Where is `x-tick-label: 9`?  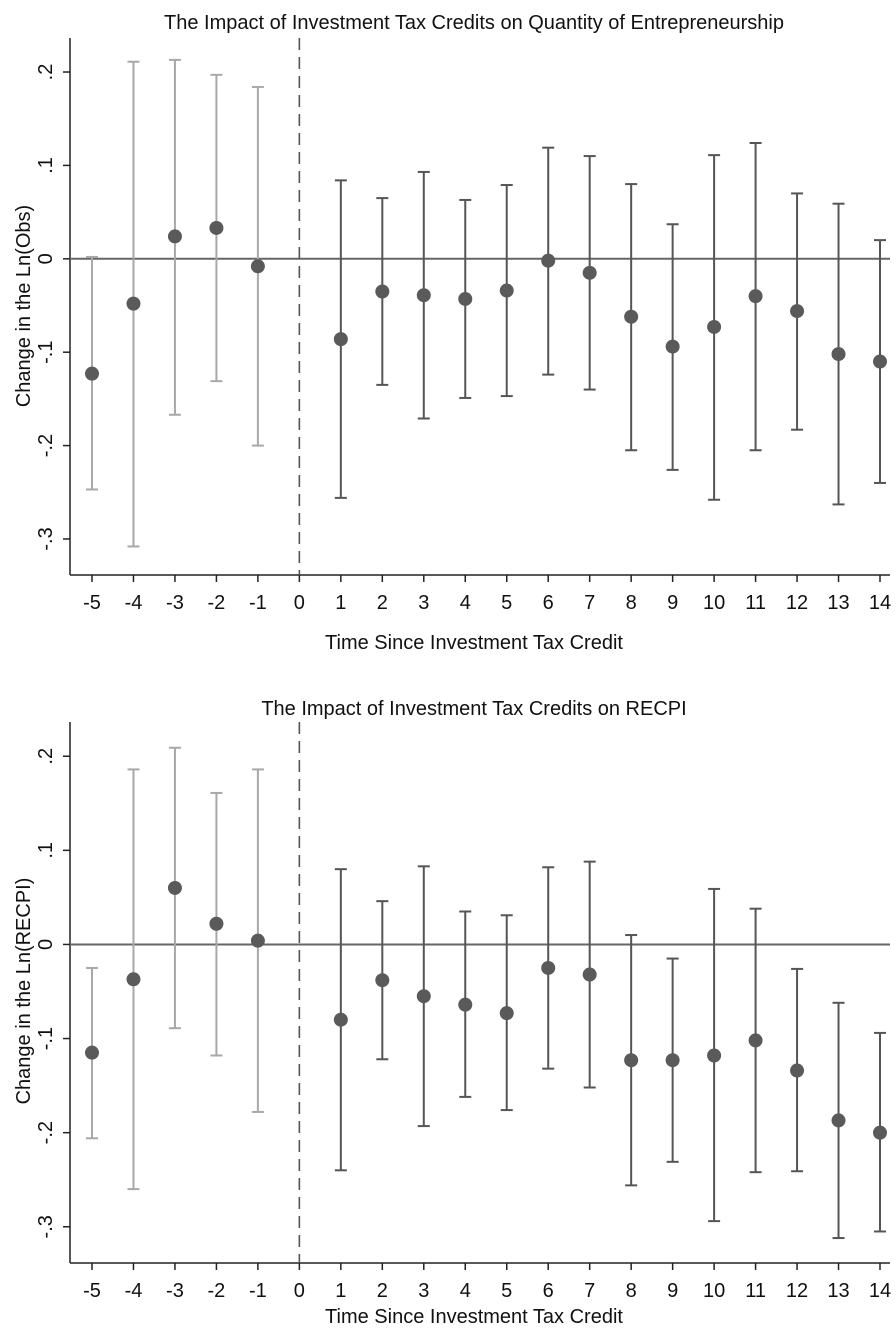
x-tick-label: 9 is located at coordinates (672, 603).